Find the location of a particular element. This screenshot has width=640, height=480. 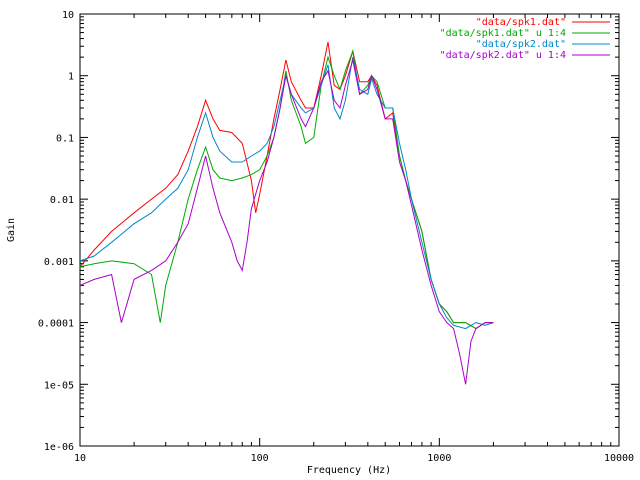

y-tick-label: 1e-05 is located at coordinates (59, 385).